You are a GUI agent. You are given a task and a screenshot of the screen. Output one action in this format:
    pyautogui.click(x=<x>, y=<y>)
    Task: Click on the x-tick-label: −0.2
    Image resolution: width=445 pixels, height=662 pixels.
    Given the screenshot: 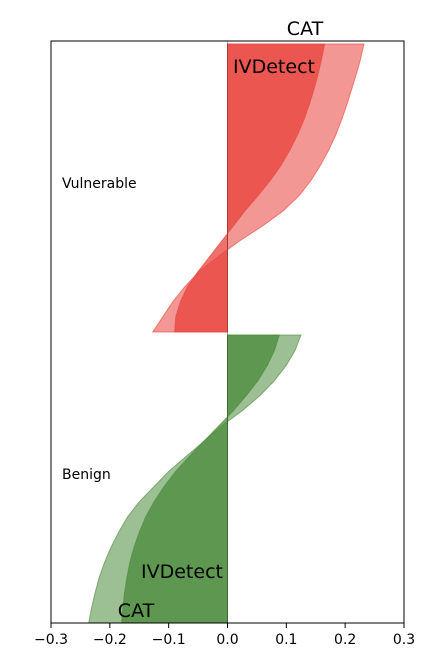 What is the action you would take?
    pyautogui.click(x=110, y=640)
    